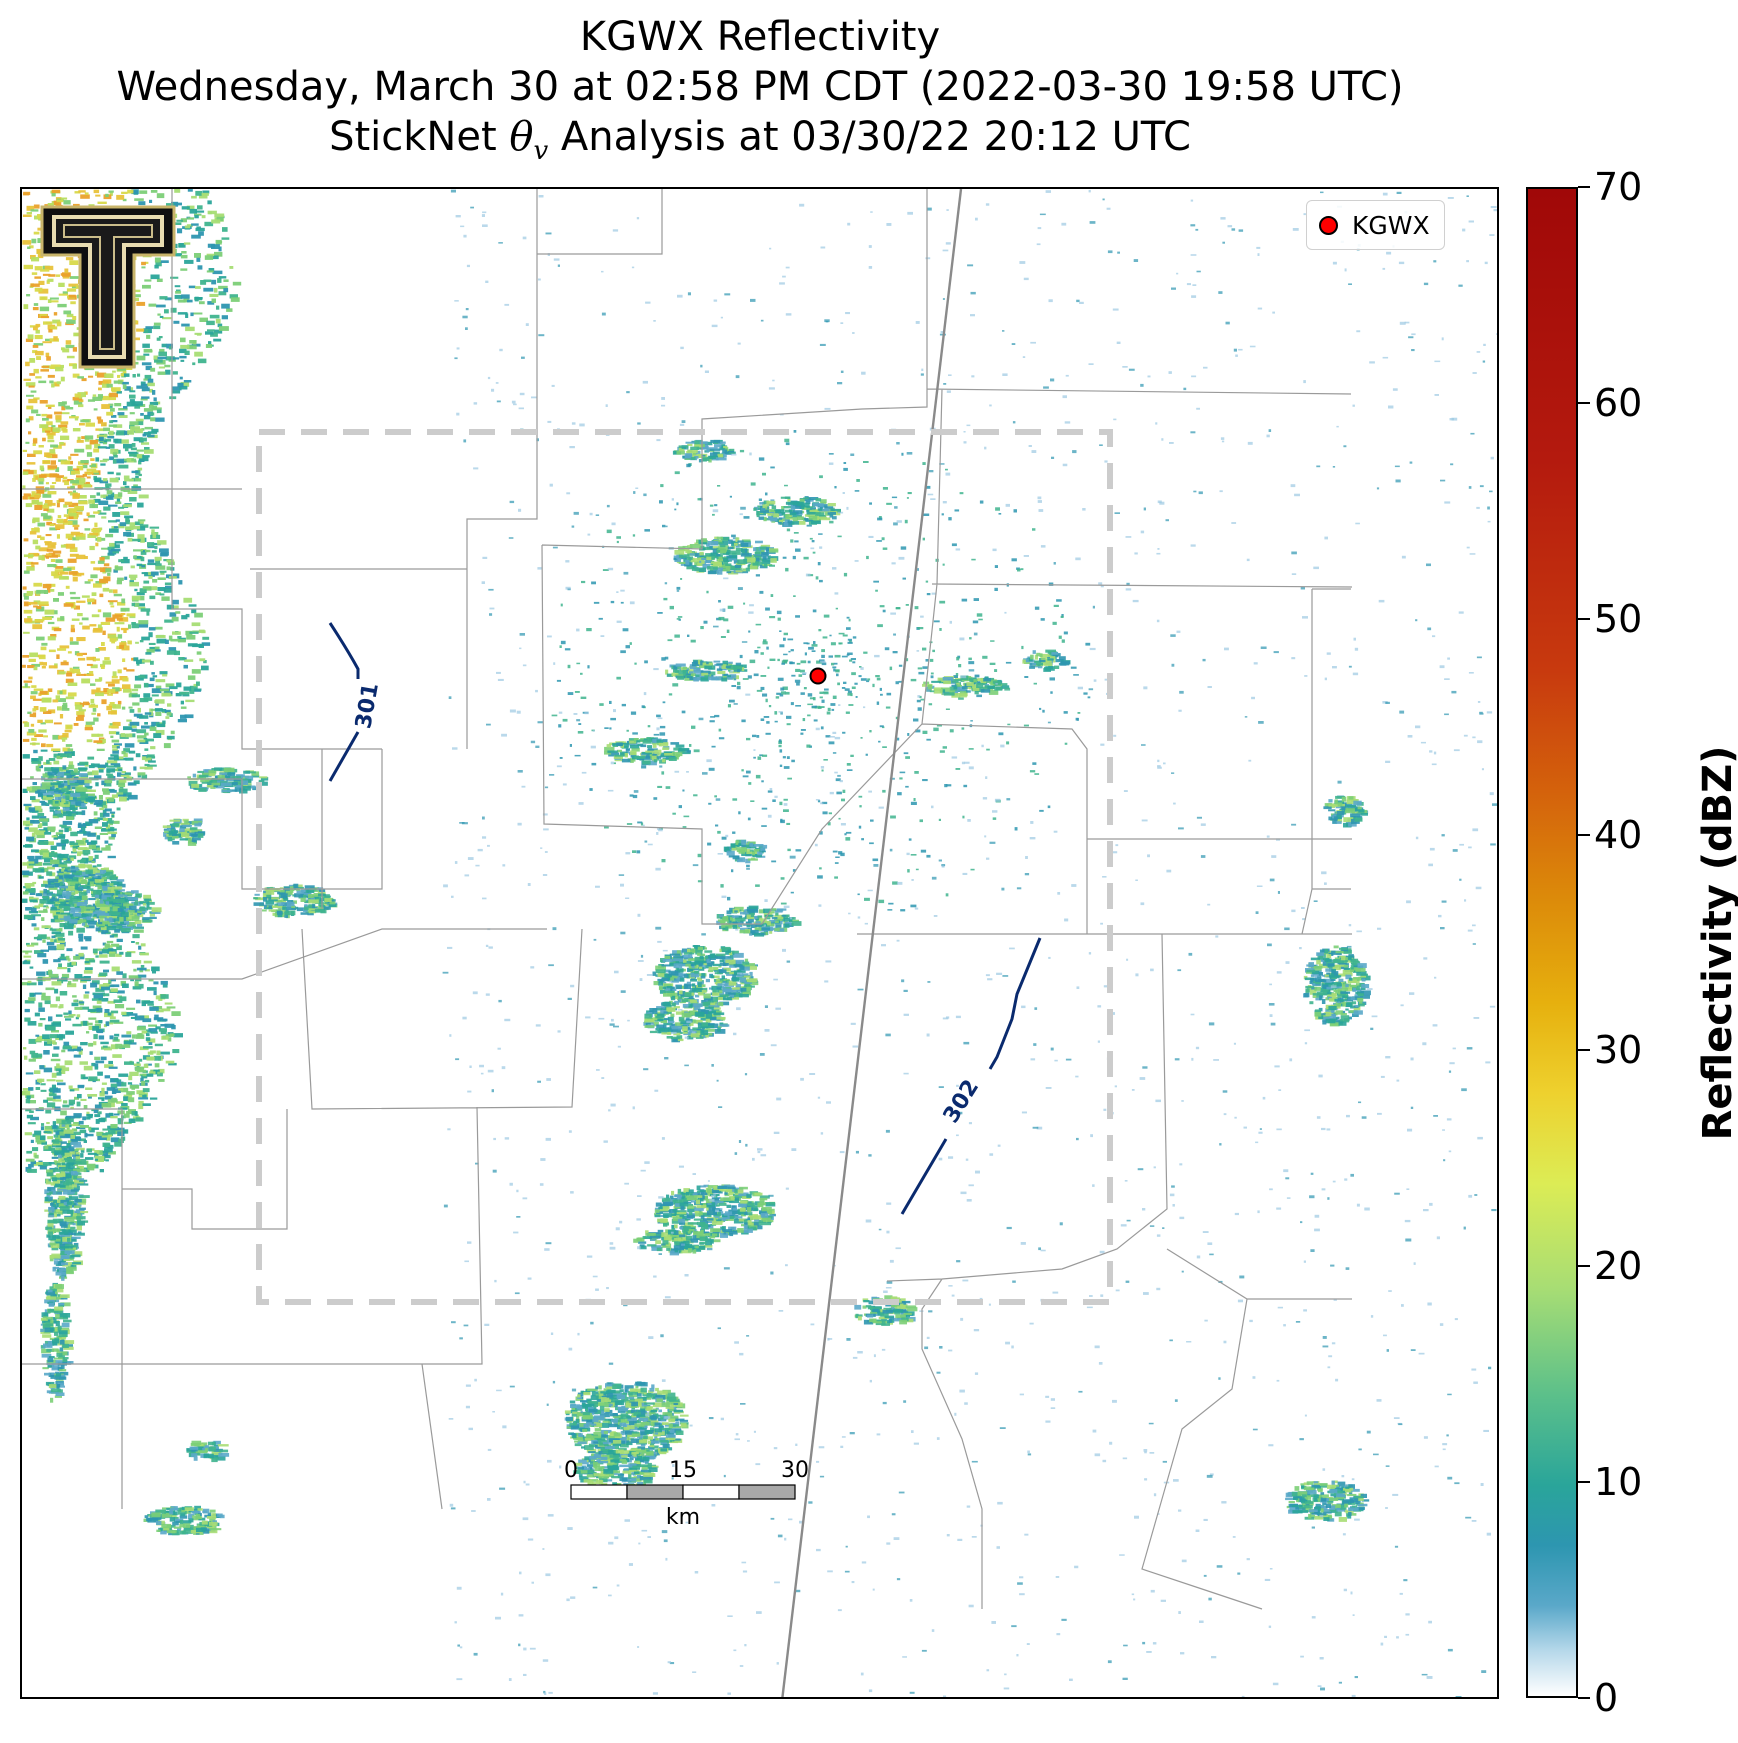 The height and width of the screenshot is (1743, 1738). What do you see at coordinates (367, 706) in the screenshot?
I see `contour-301-label: 301` at bounding box center [367, 706].